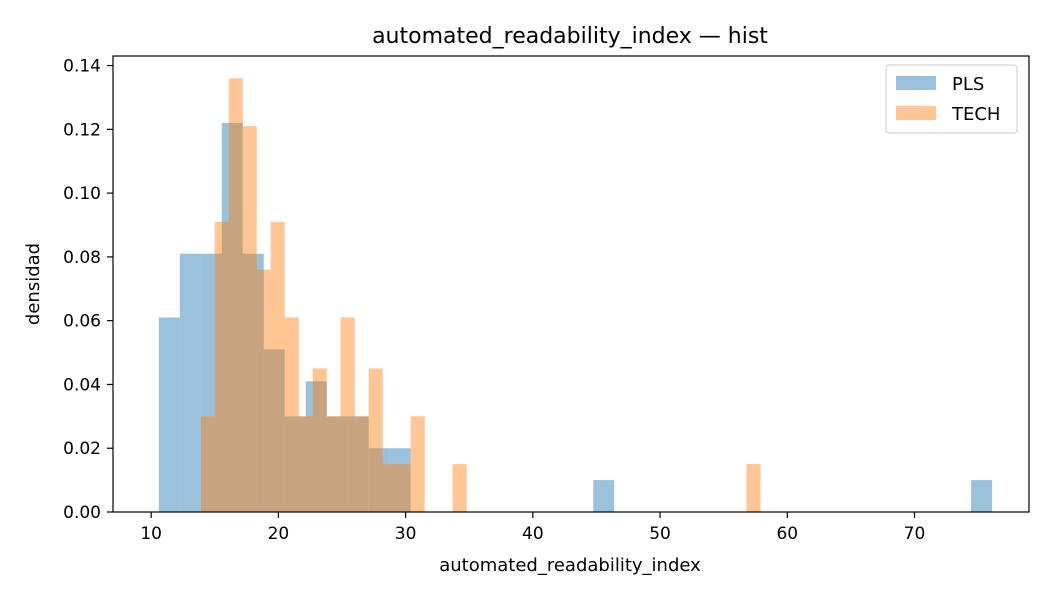 This screenshot has width=1050, height=600. I want to click on y-tick-label: 0.08, so click(82, 258).